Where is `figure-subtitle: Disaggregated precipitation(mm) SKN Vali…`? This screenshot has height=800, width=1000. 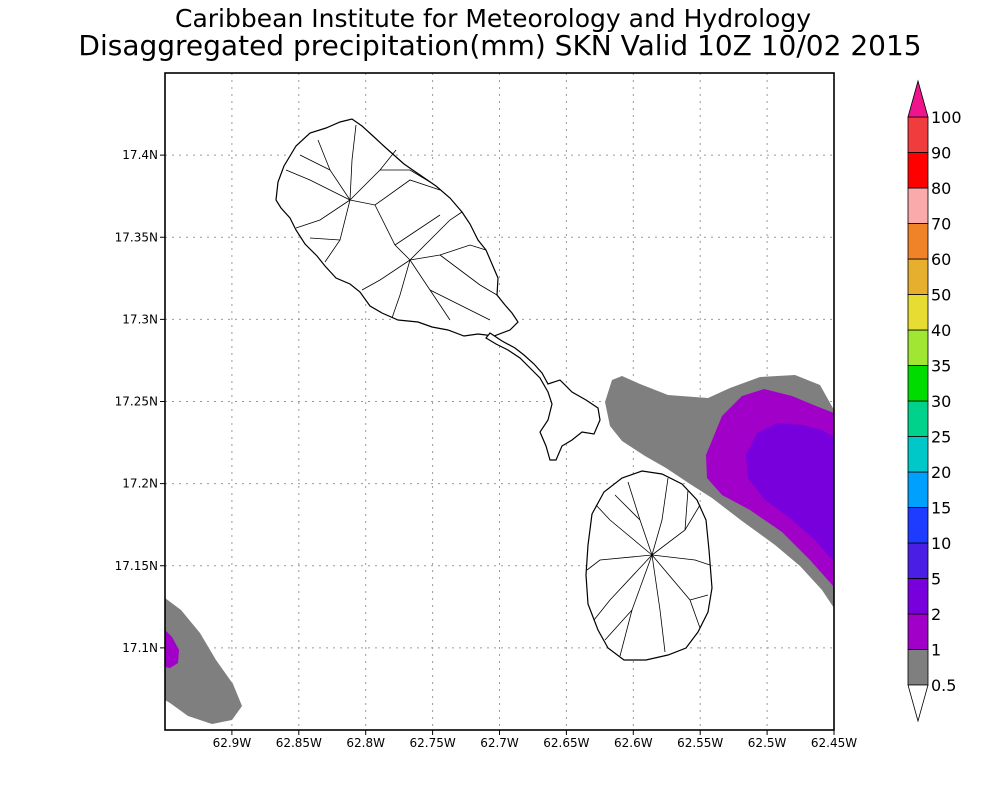 figure-subtitle: Disaggregated precipitation(mm) SKN Vali… is located at coordinates (499, 45).